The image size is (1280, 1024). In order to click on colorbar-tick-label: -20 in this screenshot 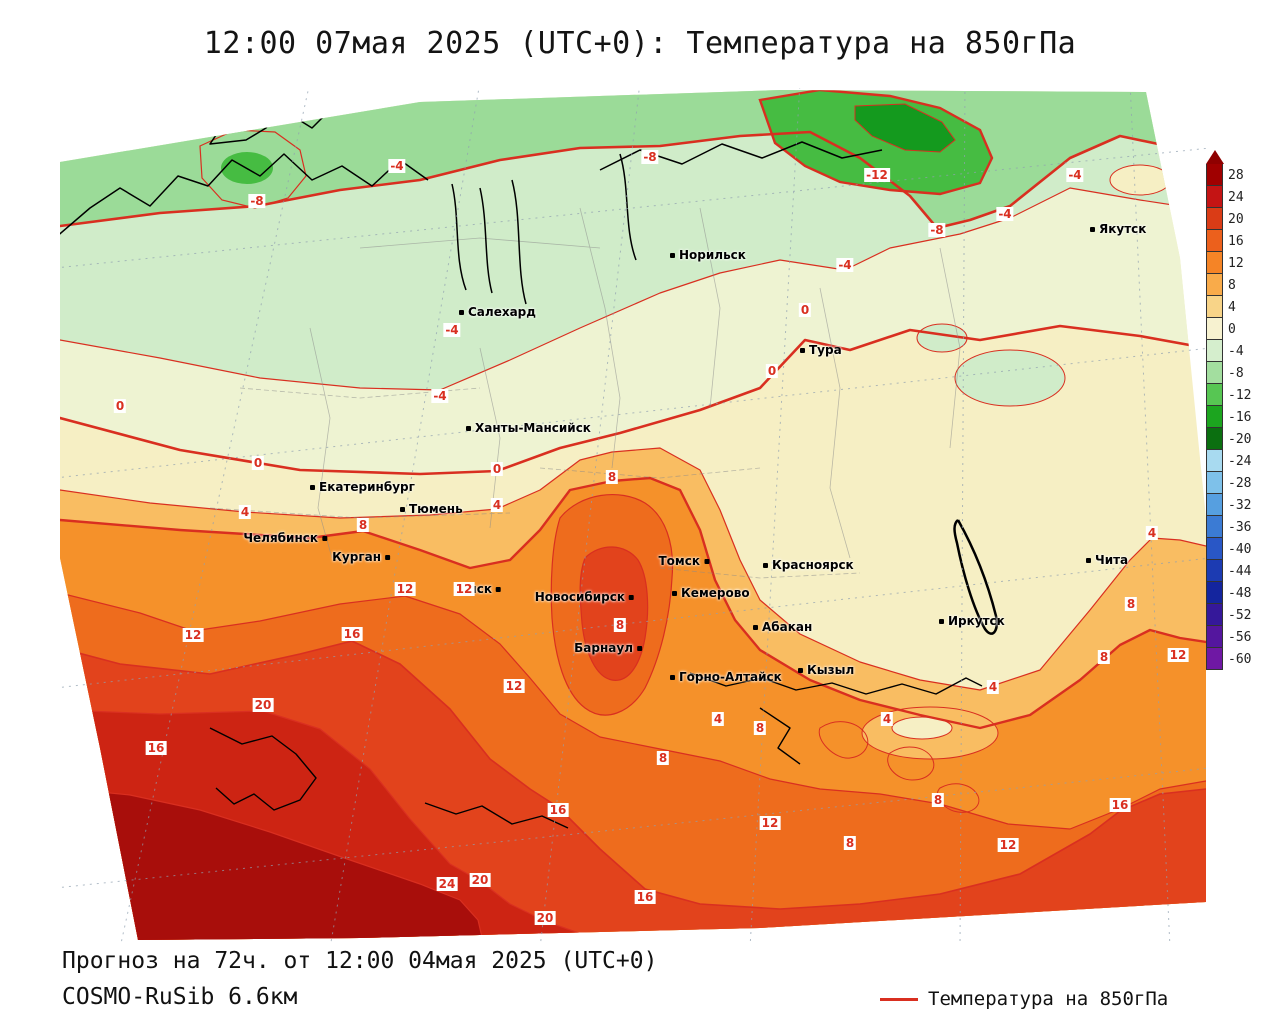, I will do `click(1240, 439)`.